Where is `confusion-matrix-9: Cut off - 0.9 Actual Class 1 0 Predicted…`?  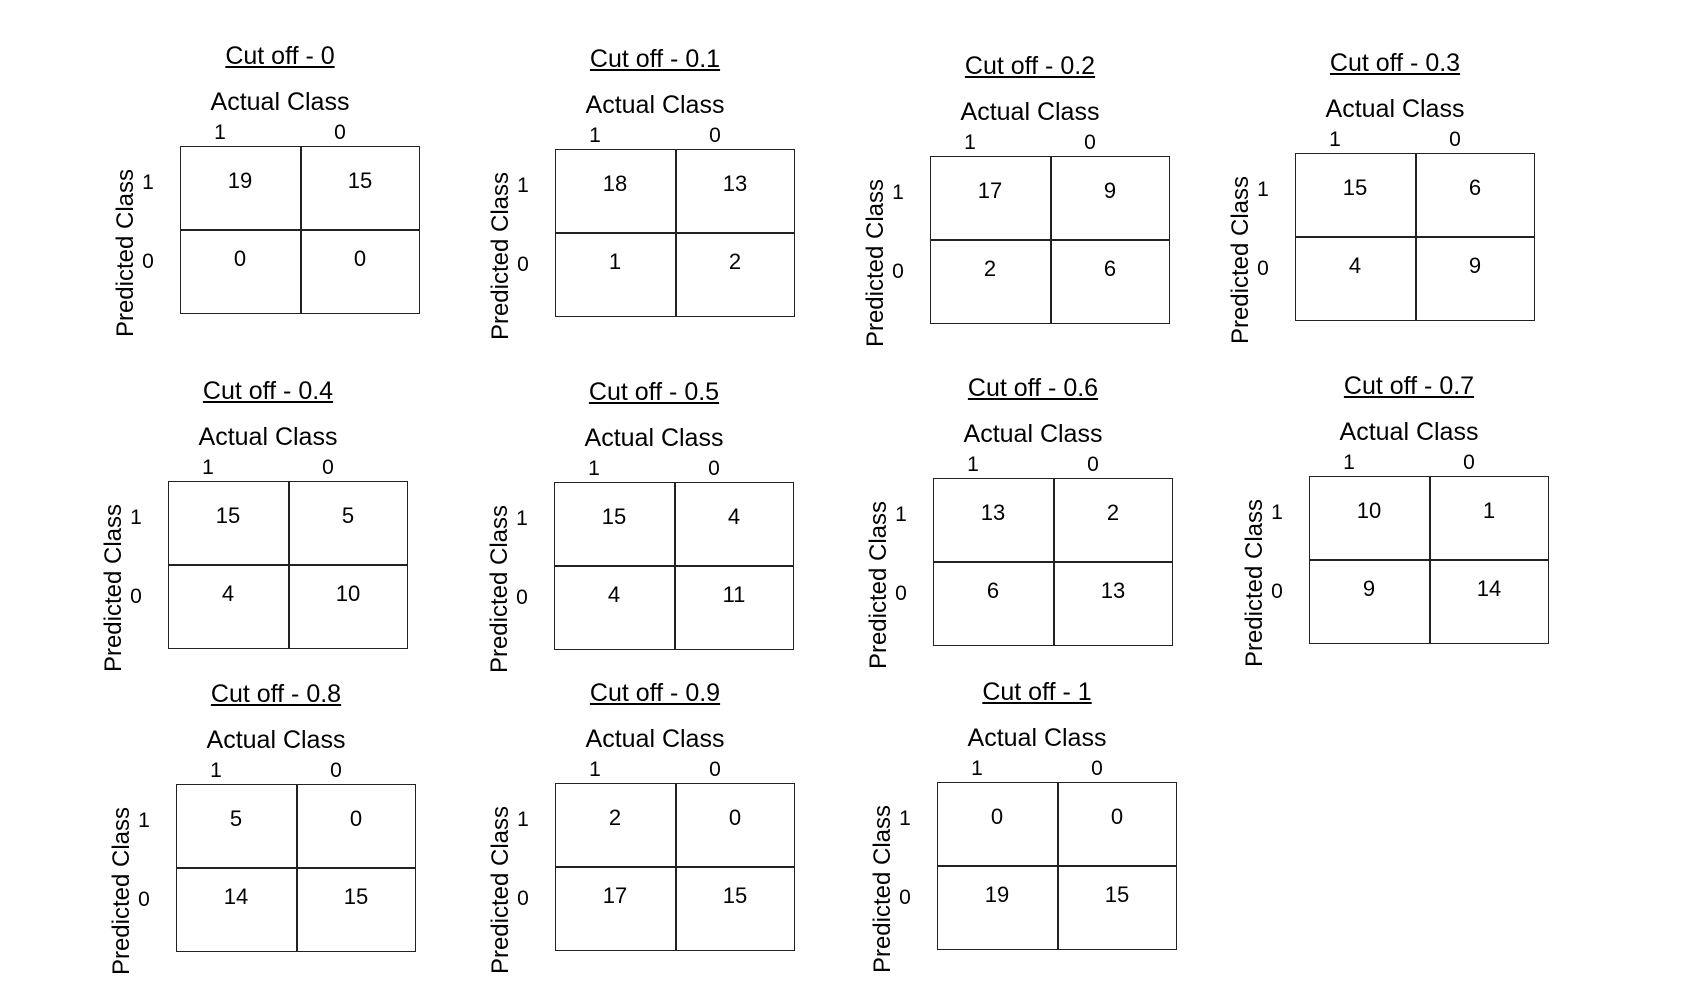
confusion-matrix-9: Cut off - 0.9 Actual Class 1 0 Predicted… is located at coordinates (645, 826).